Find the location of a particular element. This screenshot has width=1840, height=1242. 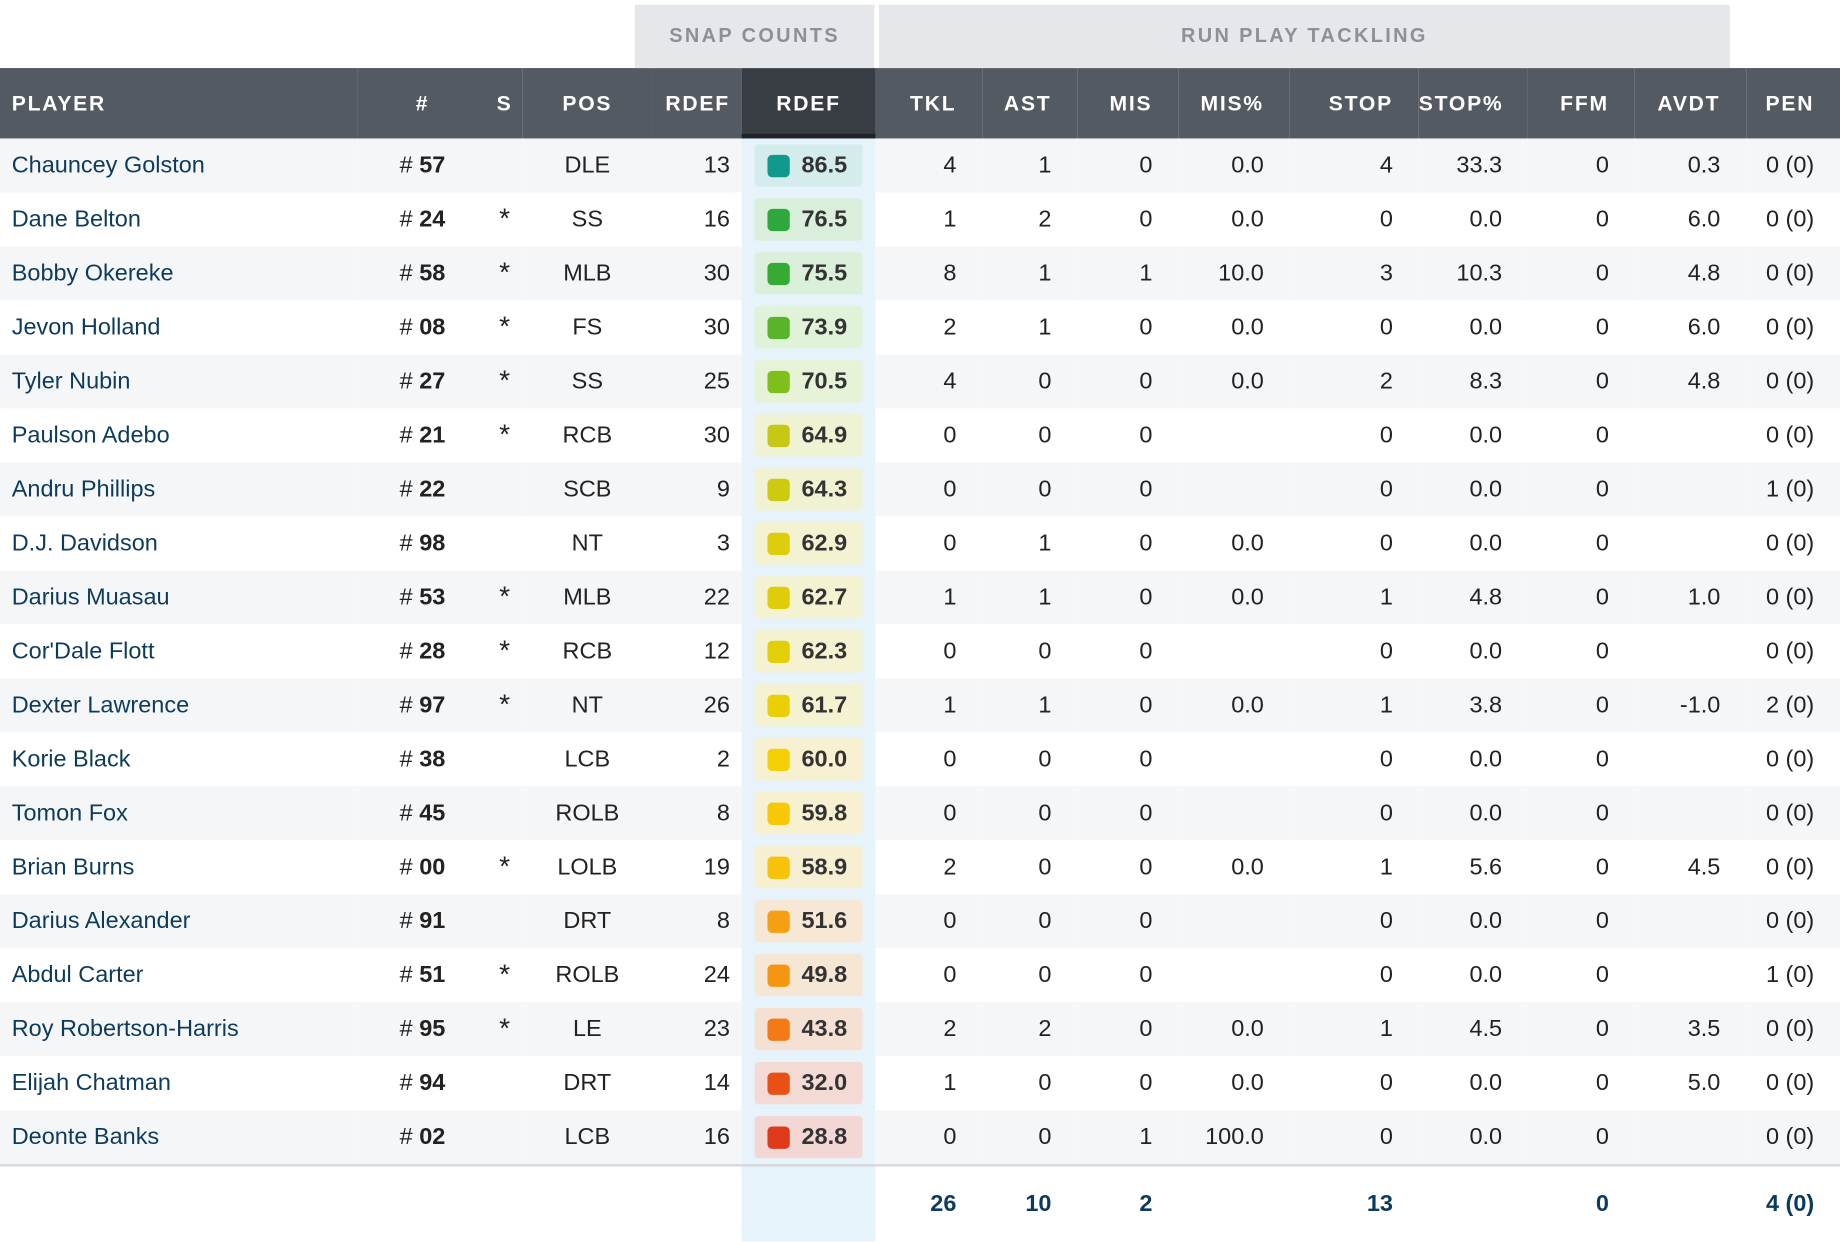

player-name-link: Roy Robertson-Harris is located at coordinates (179, 1029).